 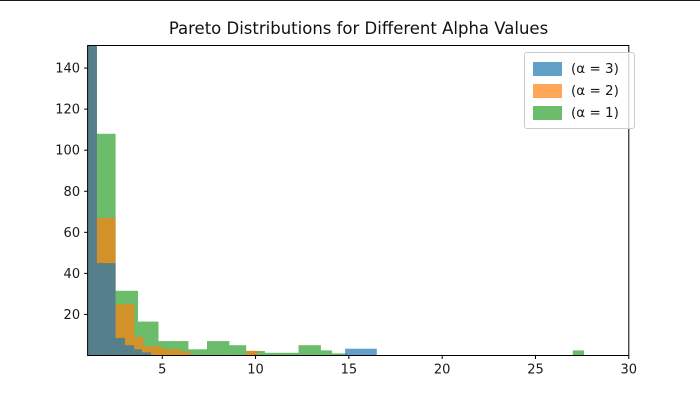 I want to click on x-axis-tick-label: 5, so click(x=162, y=370).